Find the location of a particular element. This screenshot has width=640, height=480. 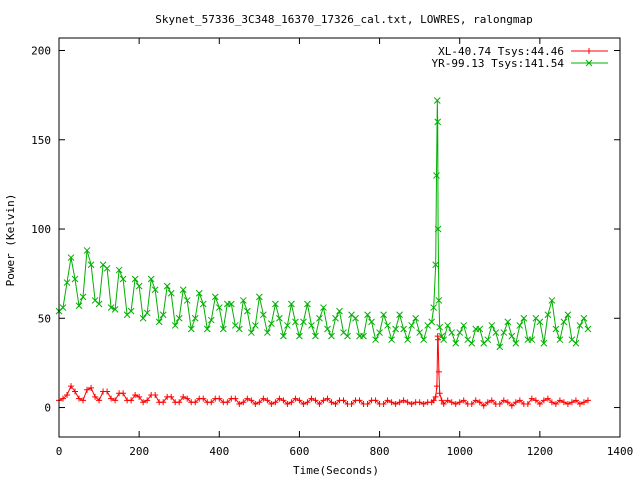

x-tick: 0 is located at coordinates (59, 248).